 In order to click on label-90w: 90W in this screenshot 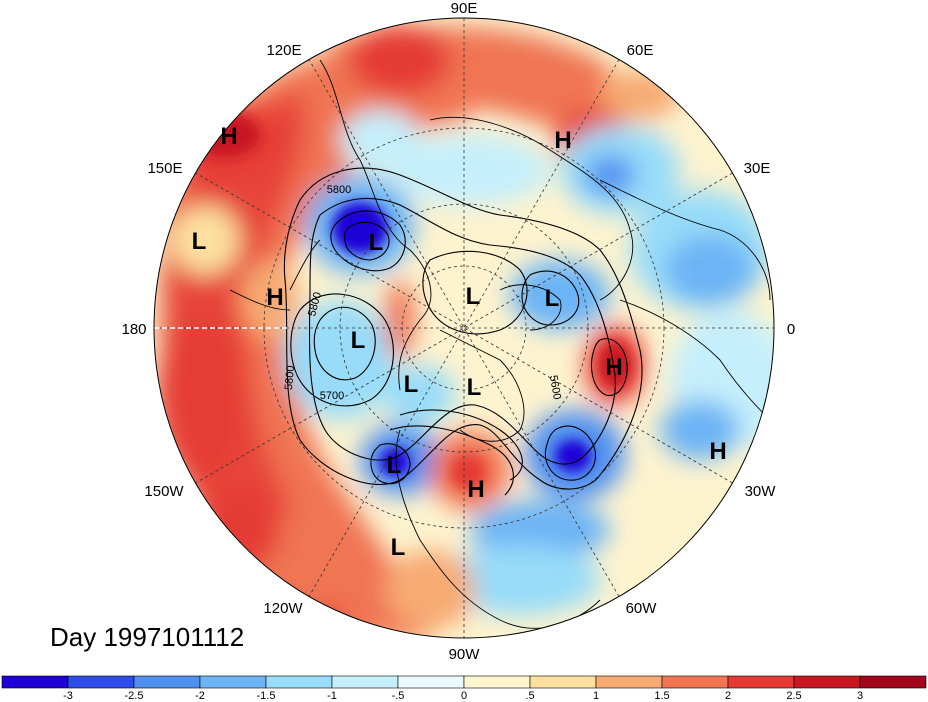, I will do `click(465, 654)`.